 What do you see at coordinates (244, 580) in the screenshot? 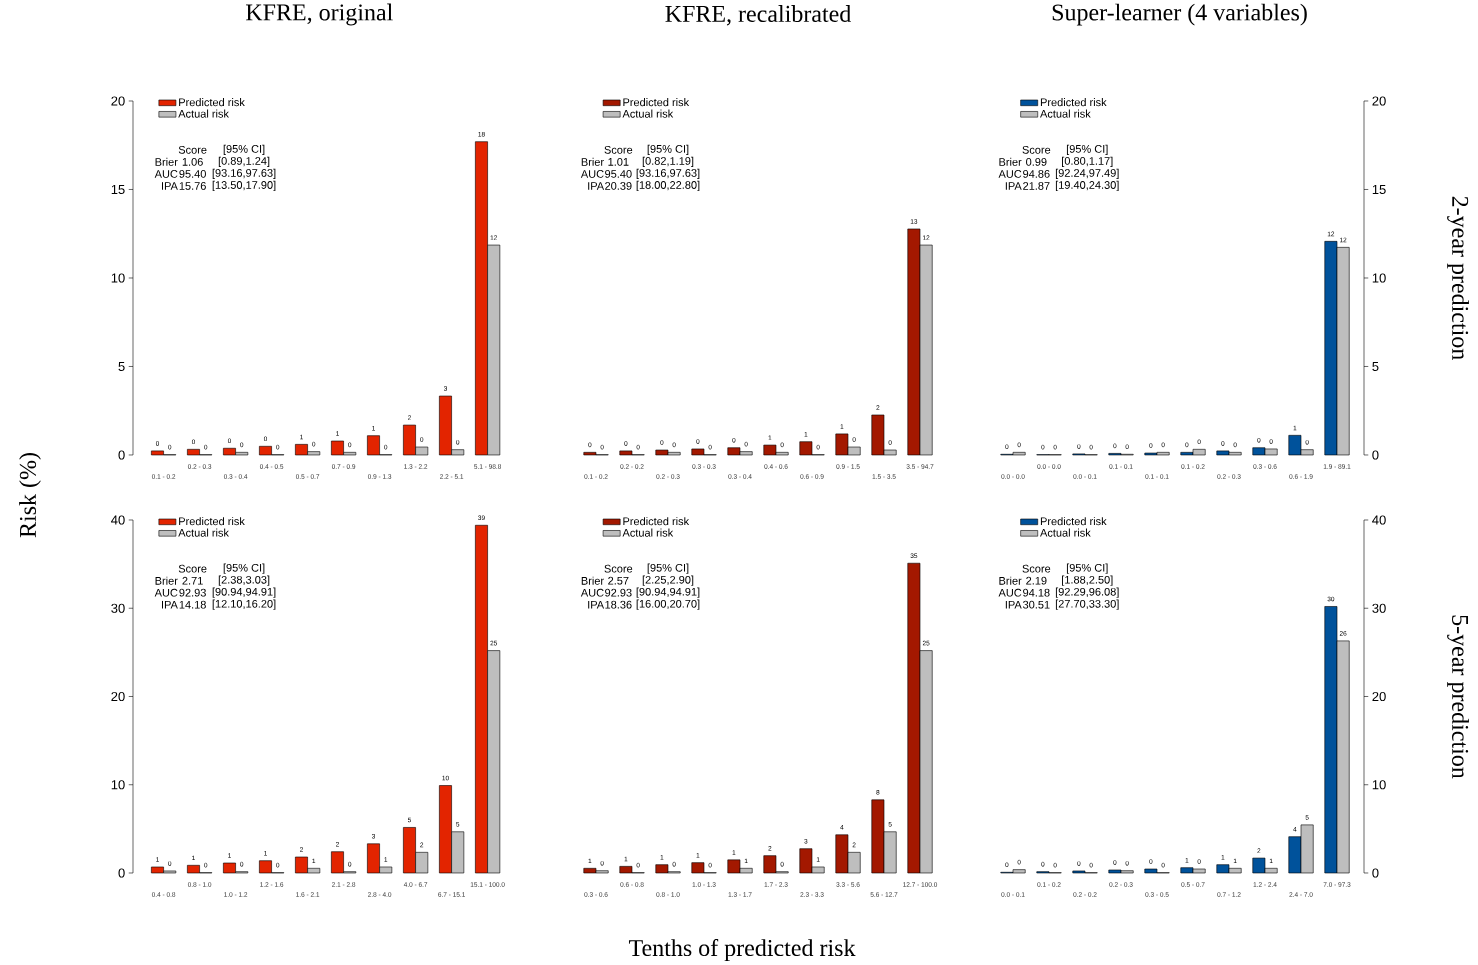
I see `annotation: [2.38,3.03]` at bounding box center [244, 580].